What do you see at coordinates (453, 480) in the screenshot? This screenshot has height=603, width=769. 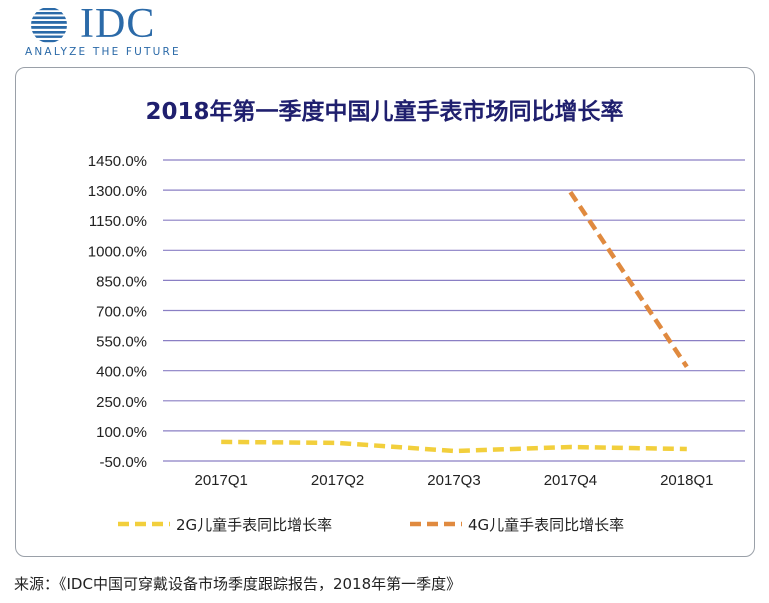 I see `x-tick-label: 2017Q3` at bounding box center [453, 480].